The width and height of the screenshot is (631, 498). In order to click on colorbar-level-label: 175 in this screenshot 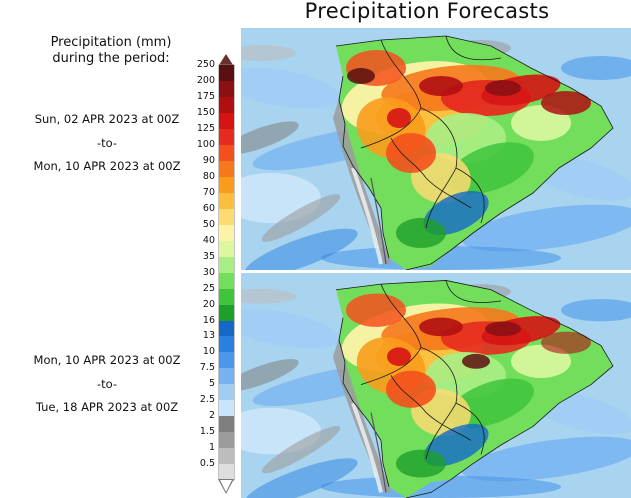, I will do `click(205, 96)`.